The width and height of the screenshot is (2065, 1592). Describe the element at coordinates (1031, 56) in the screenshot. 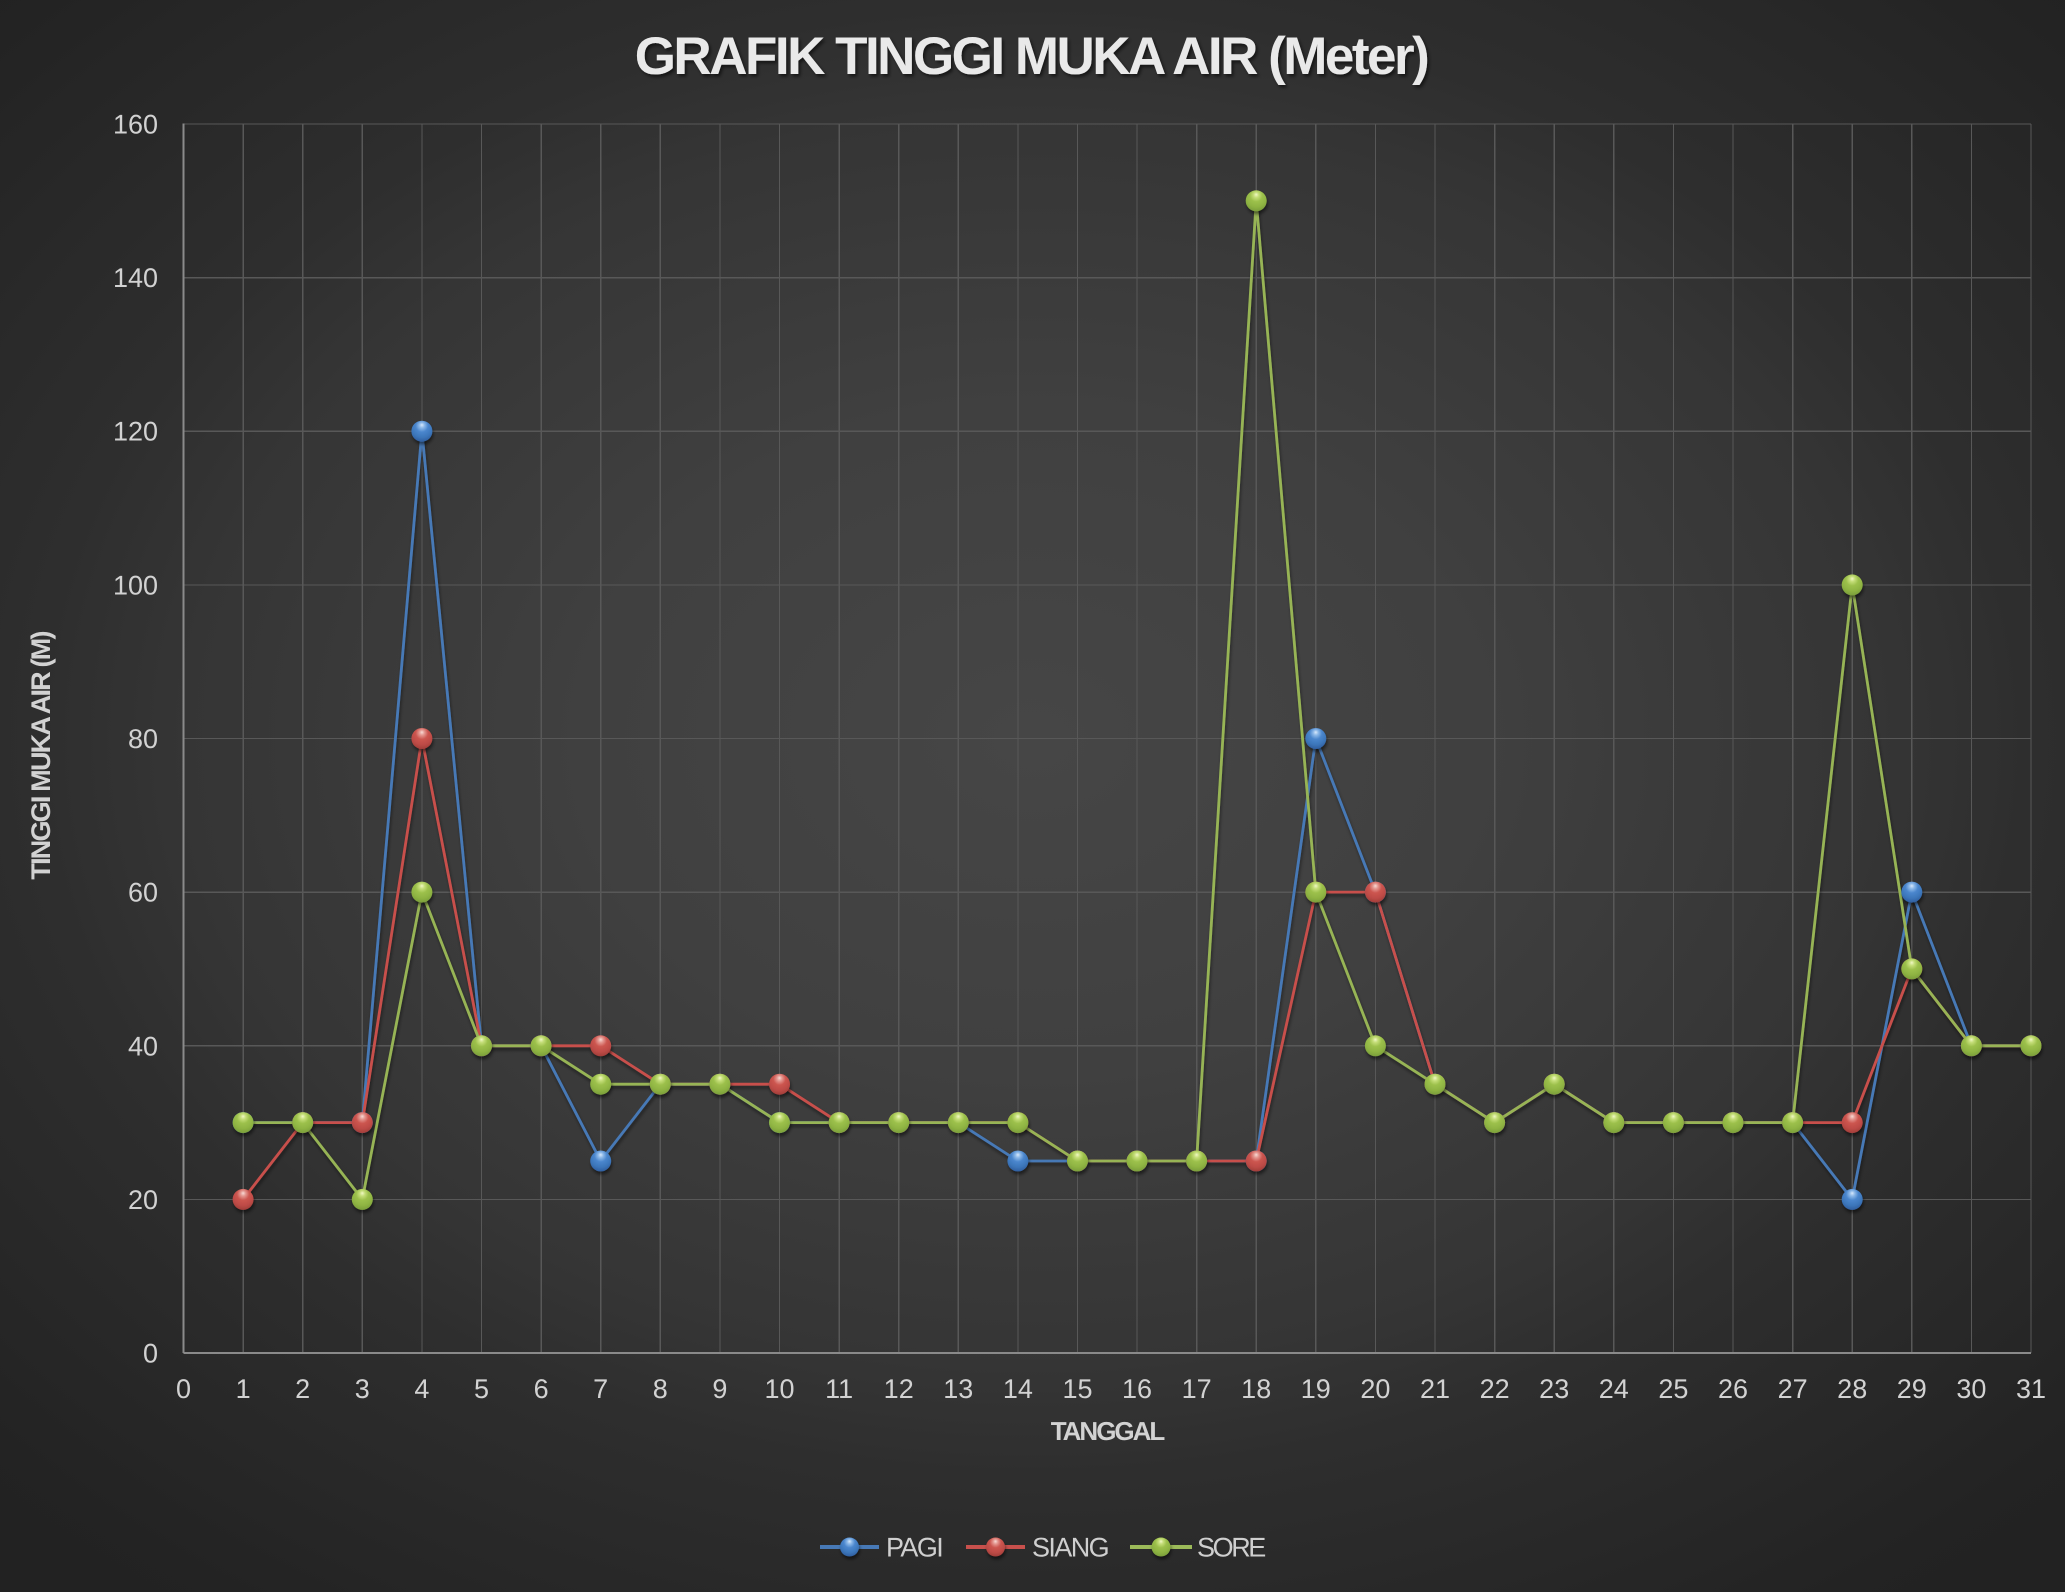

I see `svg-text: GRAFIK TINGGI MUKA AIR (Meter)` at that location.